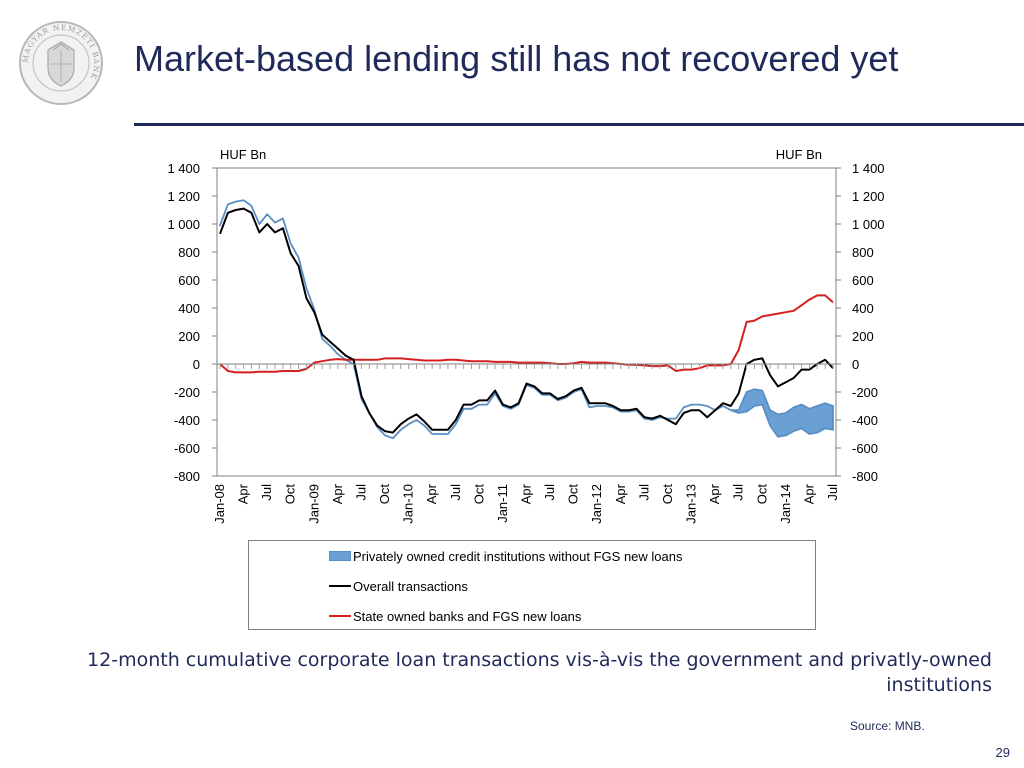 This screenshot has width=1024, height=768. I want to click on x-tick-label: Jan-14, so click(785, 504).